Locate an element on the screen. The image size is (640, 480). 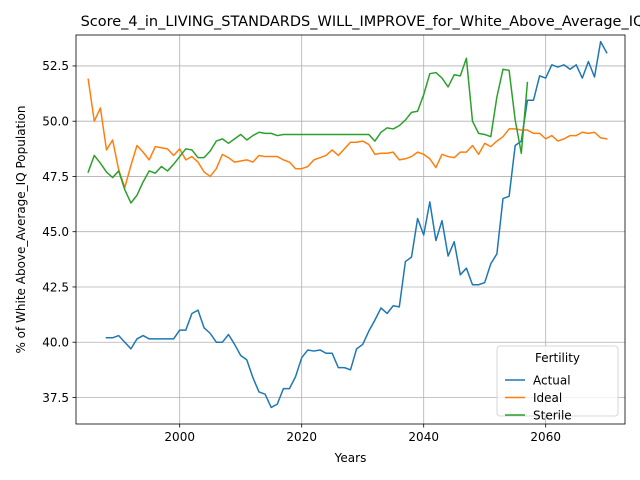
legend-title: Fertility is located at coordinates (557, 358).